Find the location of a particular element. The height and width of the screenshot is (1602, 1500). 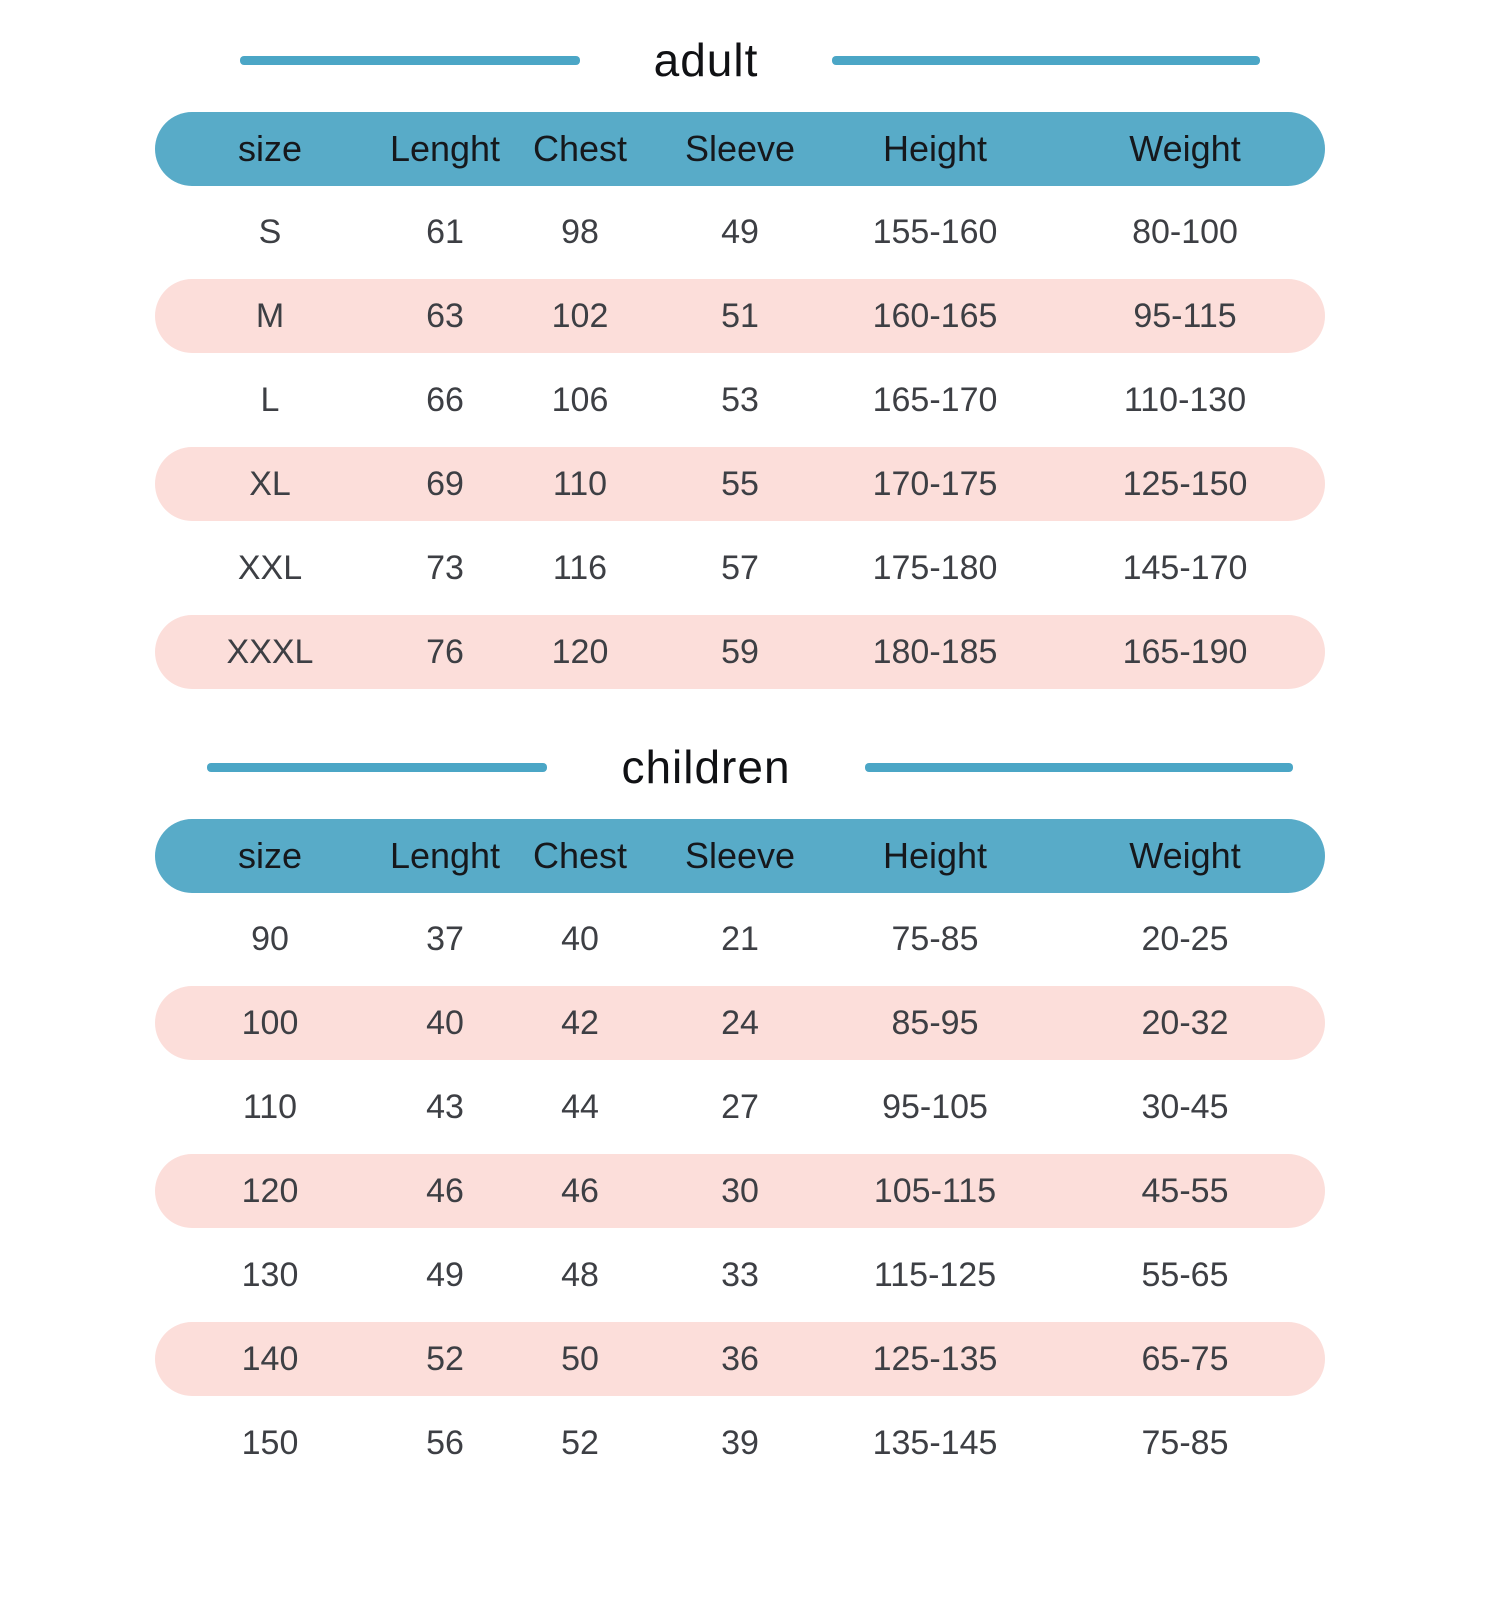

table-cell: 130 is located at coordinates (270, 1274).